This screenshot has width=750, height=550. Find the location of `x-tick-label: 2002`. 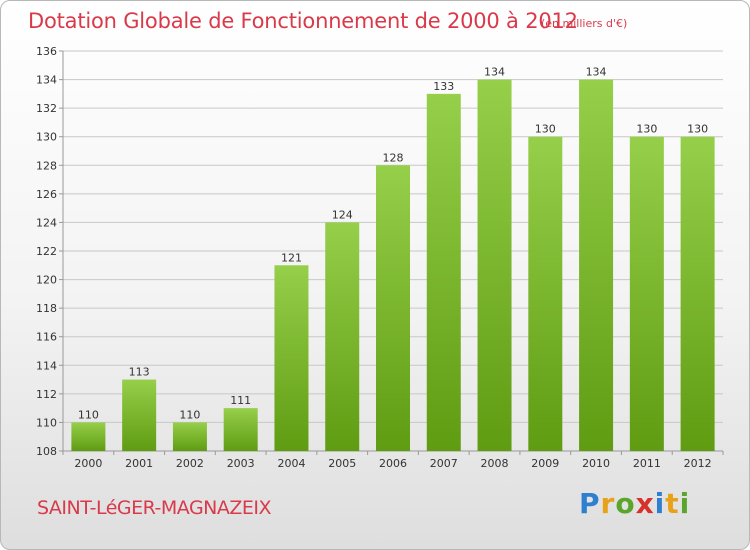

x-tick-label: 2002 is located at coordinates (190, 463).